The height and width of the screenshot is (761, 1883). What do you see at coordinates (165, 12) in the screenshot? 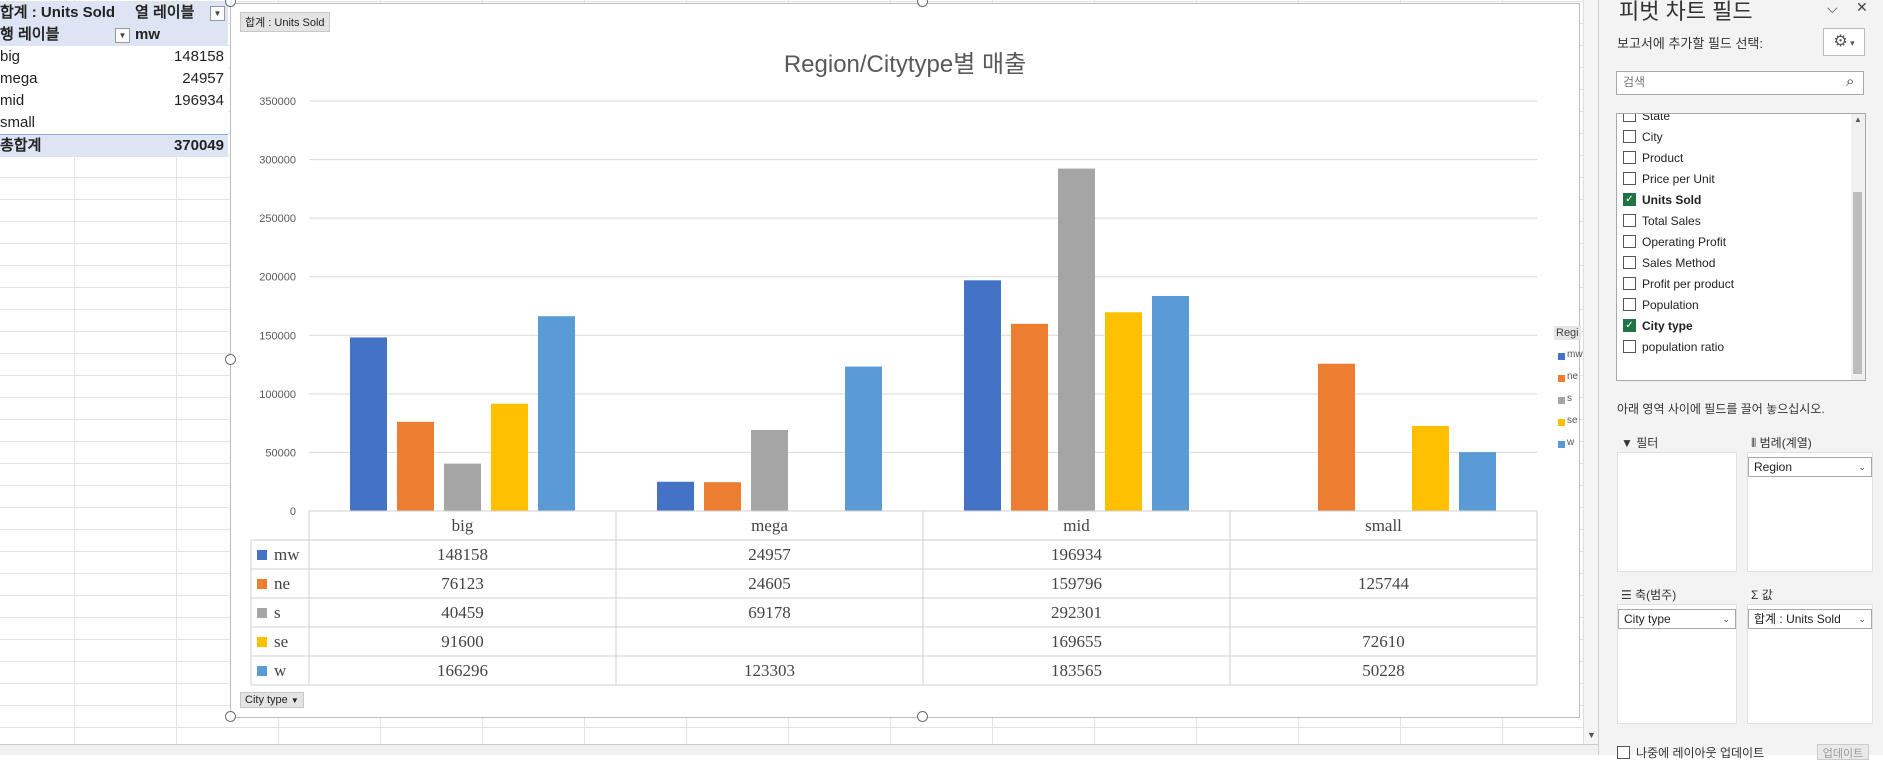
I see `pivot-col-label: 열 레이블` at bounding box center [165, 12].